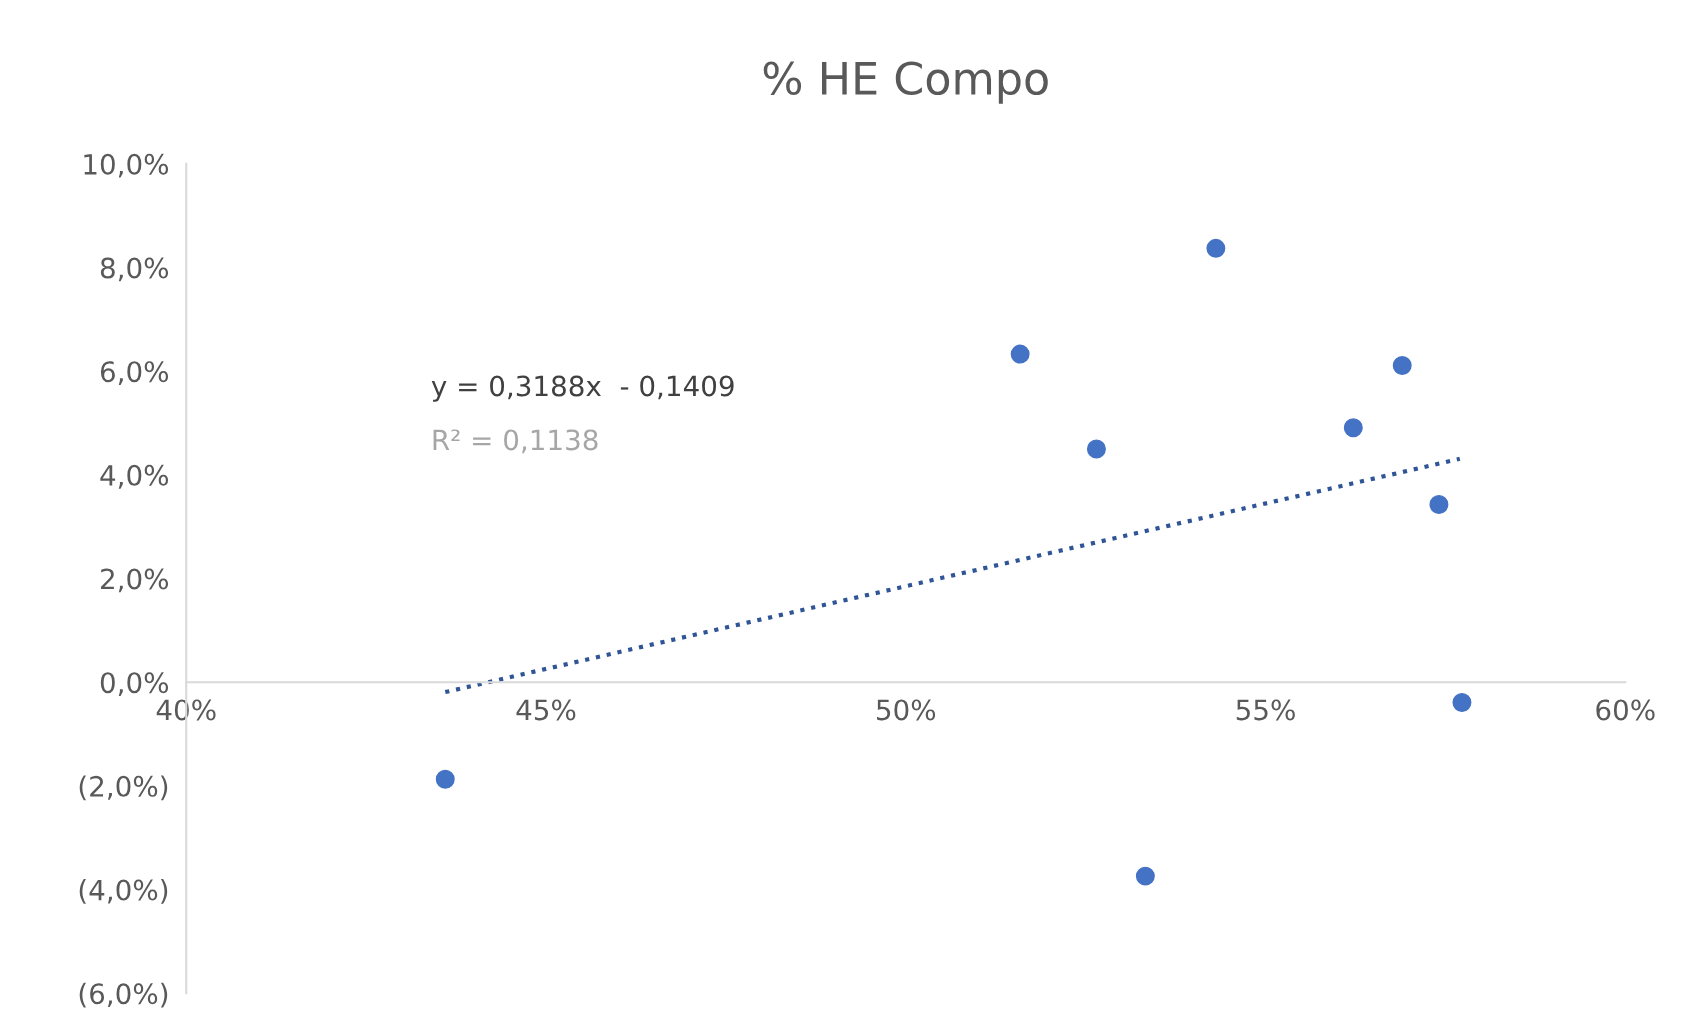 Image resolution: width=1693 pixels, height=1024 pixels. Describe the element at coordinates (123, 995) in the screenshot. I see `y-tick-label: (6,0%)` at that location.